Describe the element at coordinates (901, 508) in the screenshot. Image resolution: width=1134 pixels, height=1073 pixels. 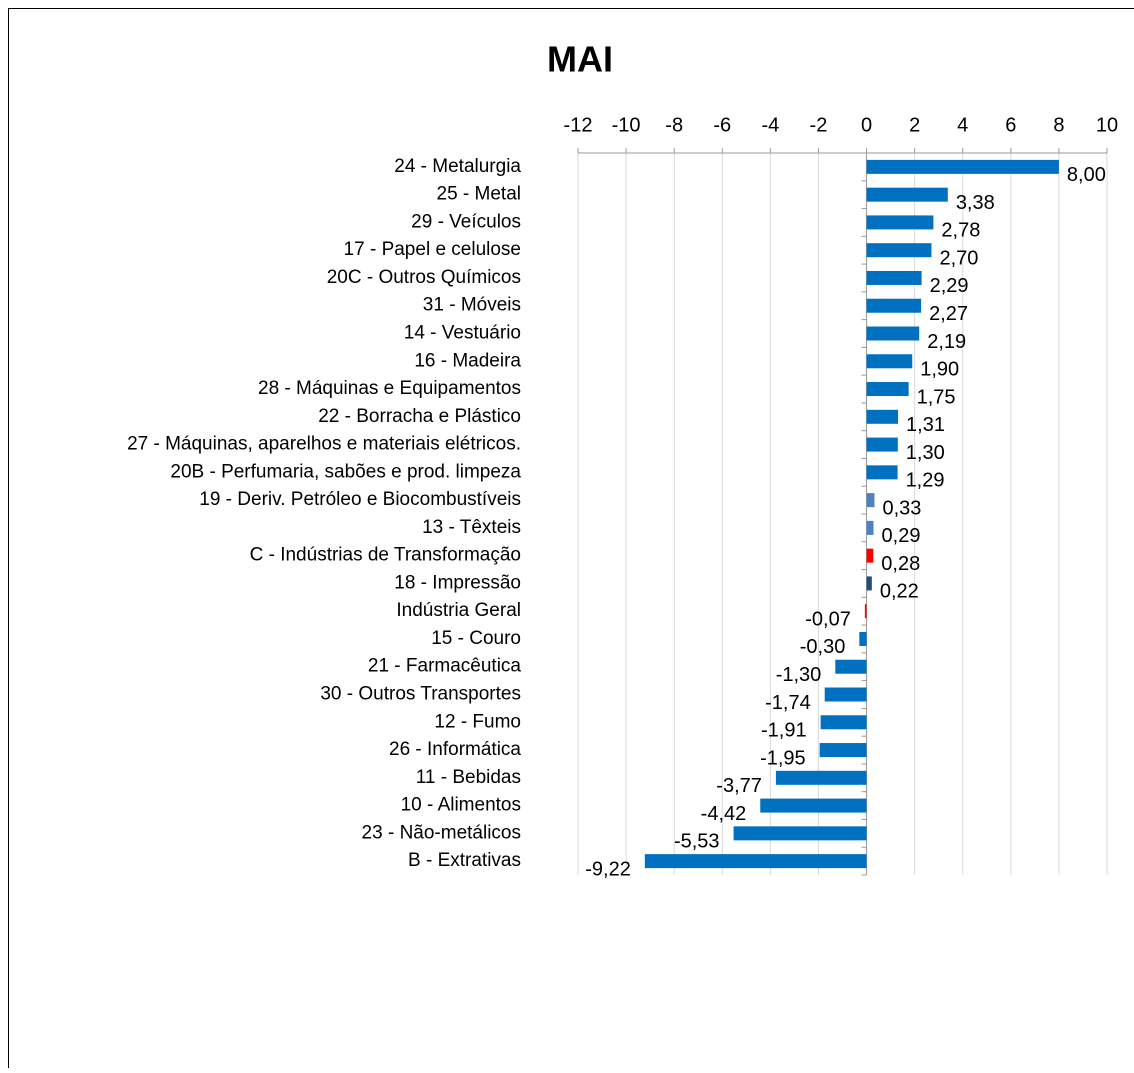
I see `value-label: 0,33` at that location.